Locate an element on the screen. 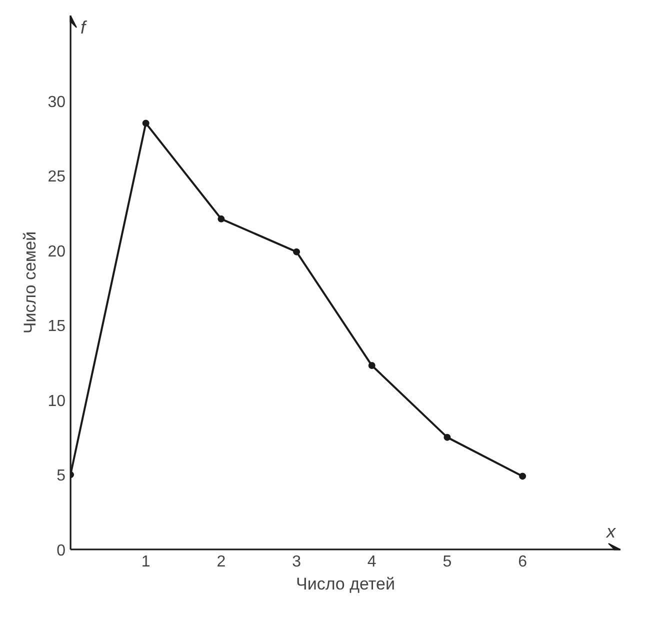 This screenshot has width=650, height=619. annotation: f is located at coordinates (84, 28).